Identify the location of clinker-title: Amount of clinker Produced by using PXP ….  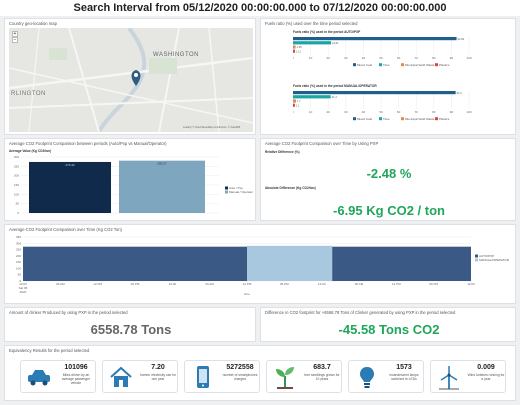
(68, 312).